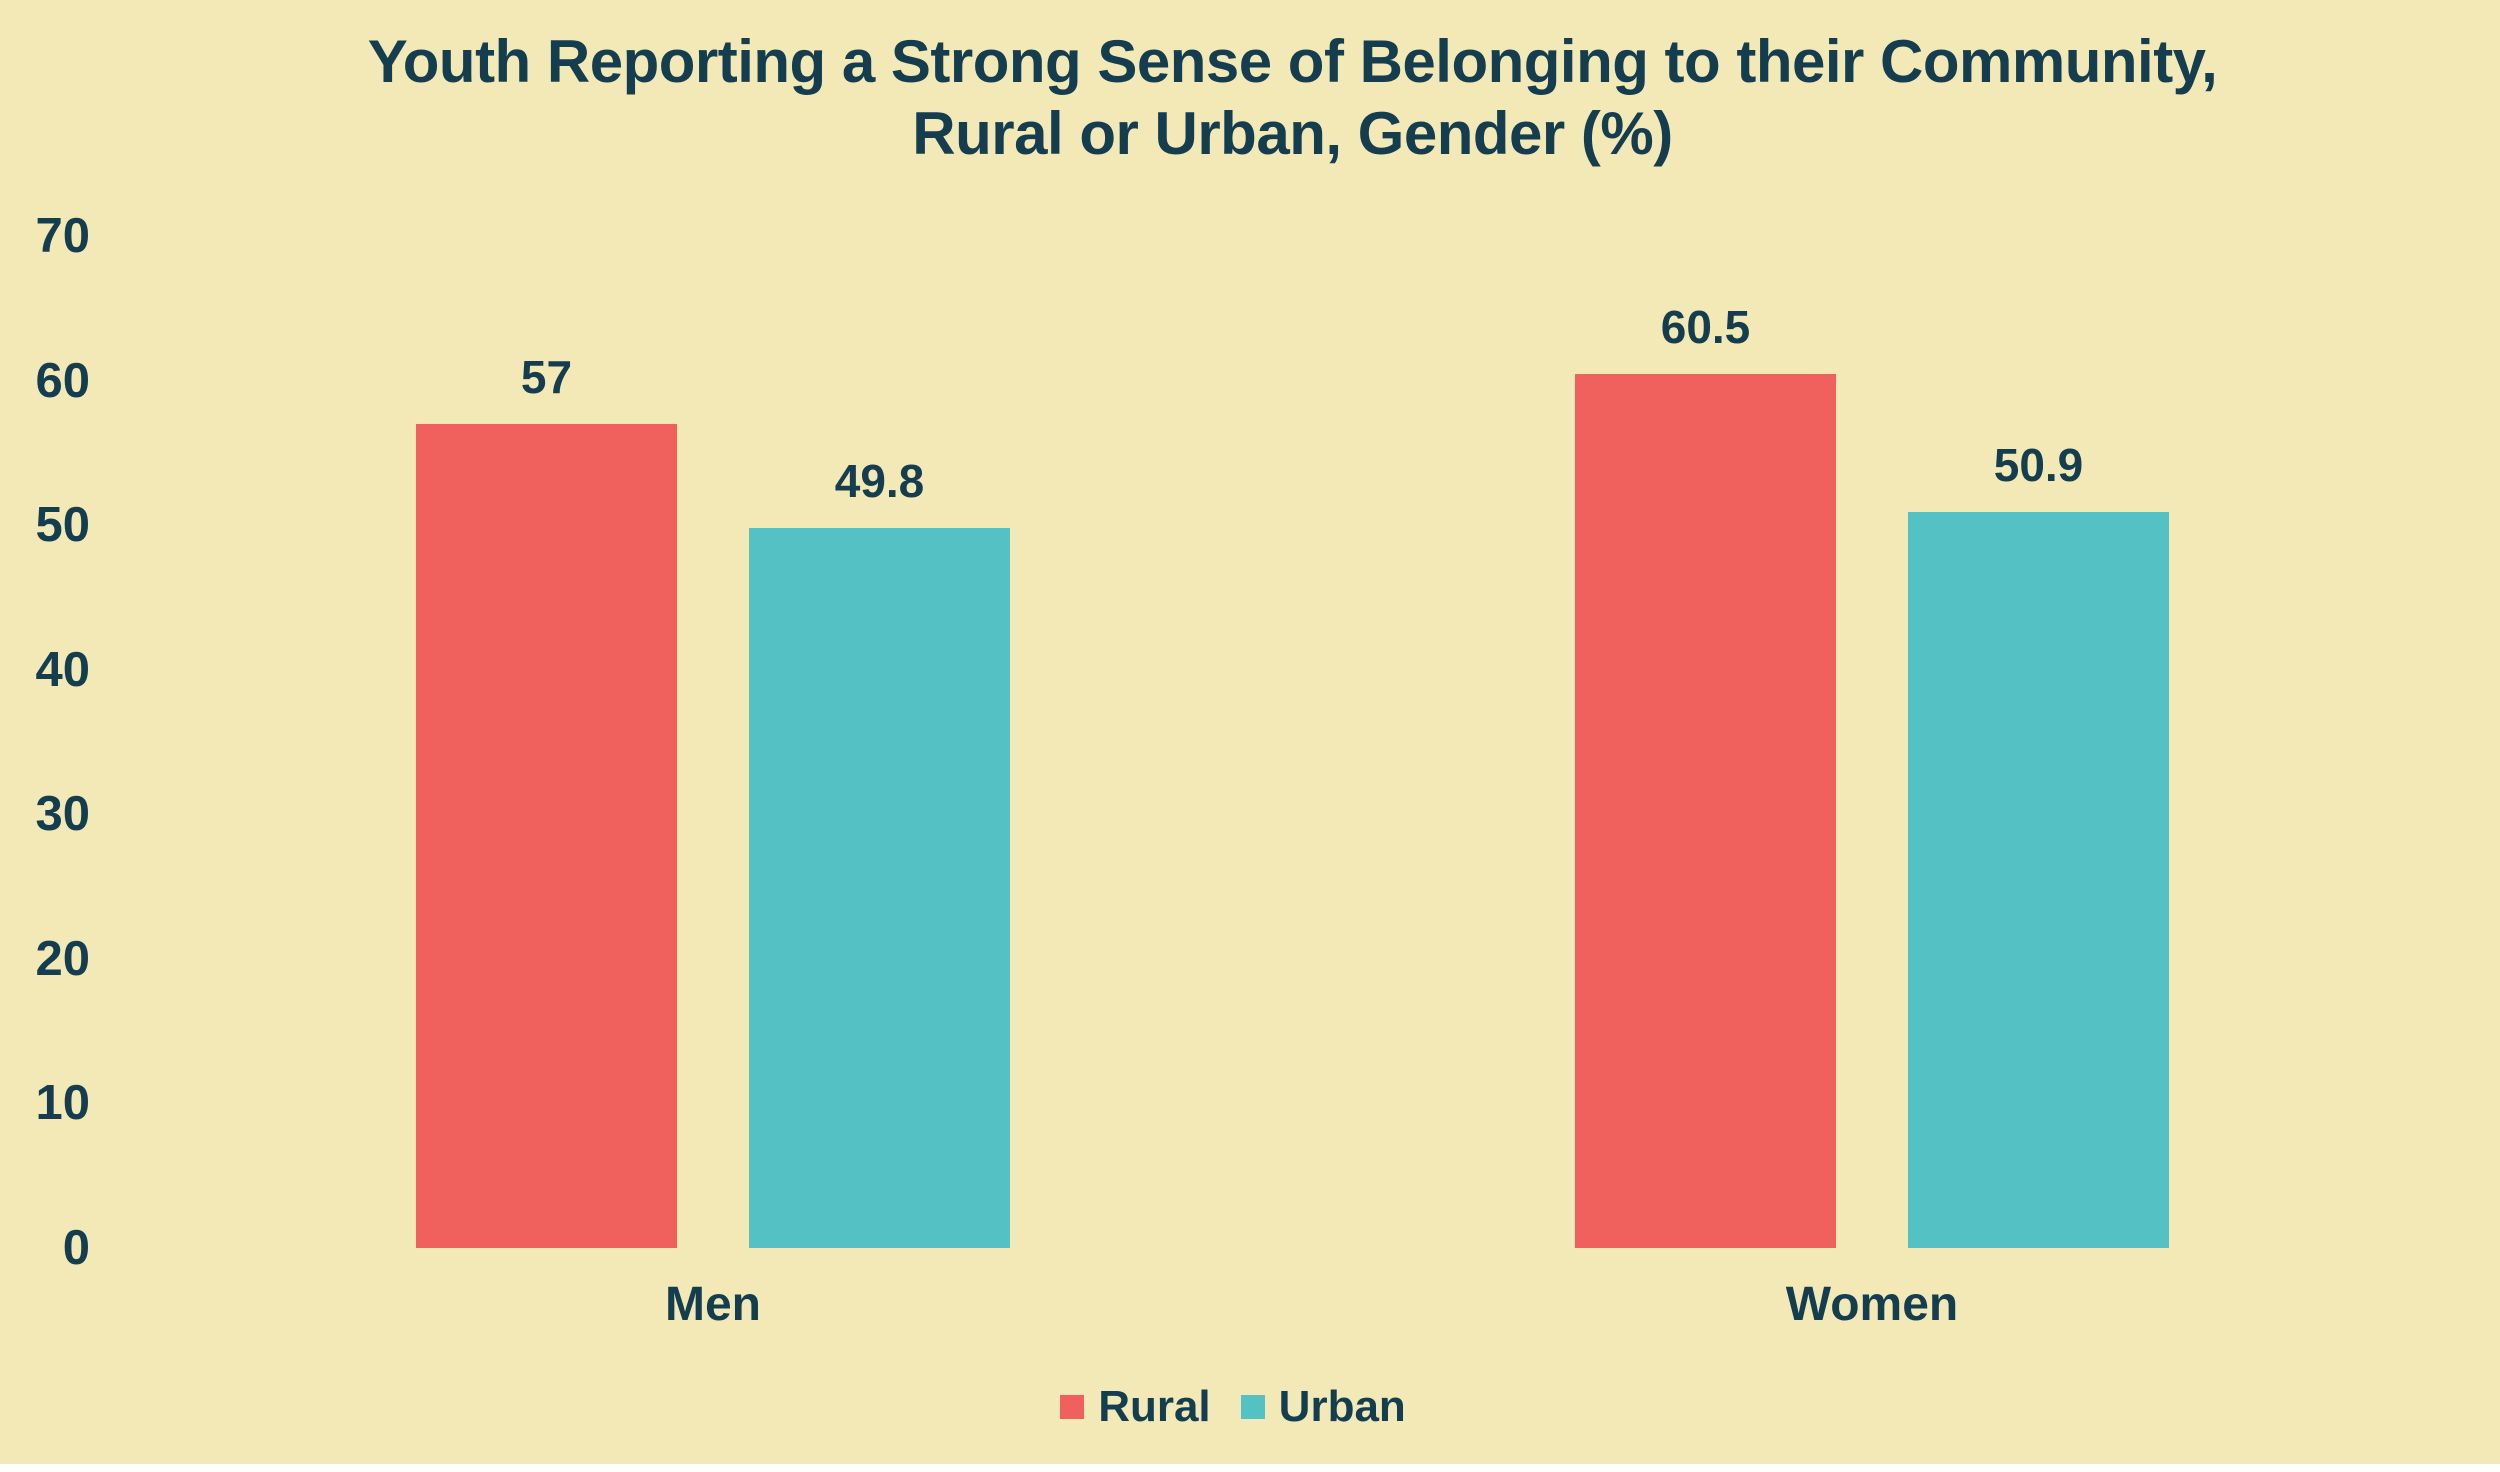 The width and height of the screenshot is (2500, 1472). What do you see at coordinates (62, 236) in the screenshot?
I see `y-axis-tick-label-70: 70` at bounding box center [62, 236].